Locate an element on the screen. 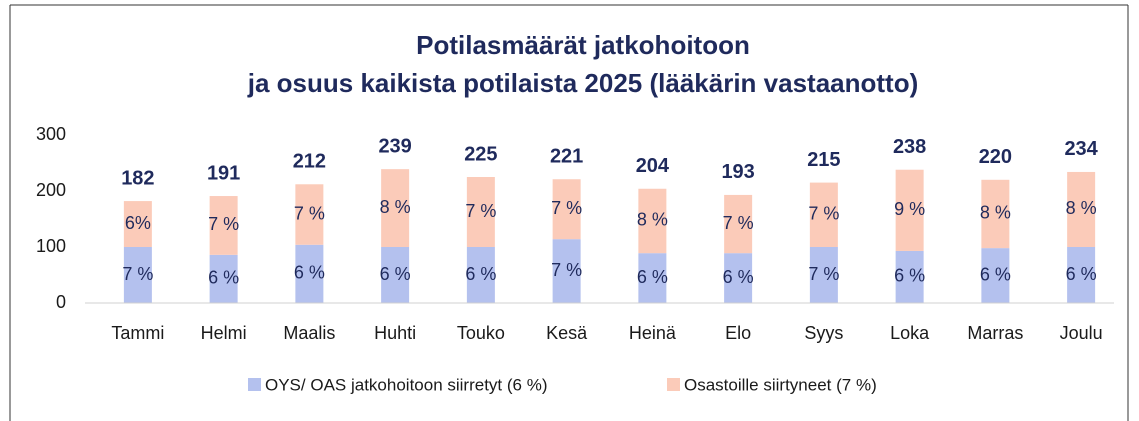 The image size is (1139, 421). chart-title: Potilasmäärät jatkohoitoon is located at coordinates (583, 45).